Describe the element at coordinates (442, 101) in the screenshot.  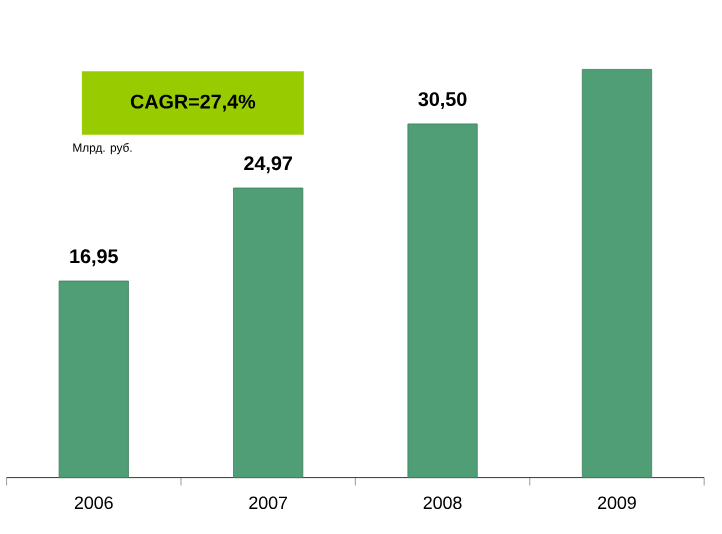
I see `data-label: 30,50` at that location.